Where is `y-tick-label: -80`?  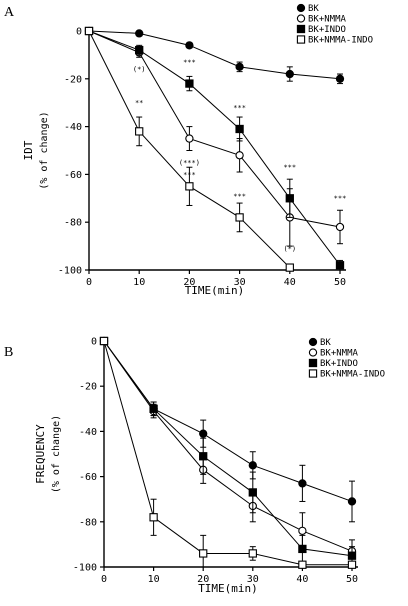 y-tick-label: -80 is located at coordinates (88, 522).